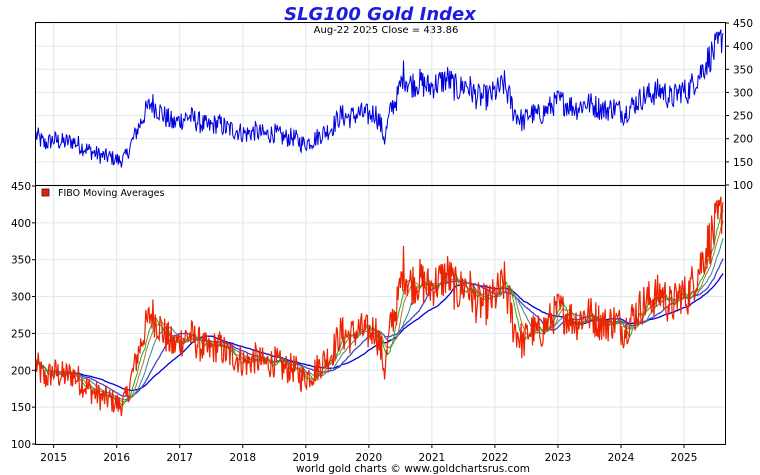 This screenshot has height=475, width=760. What do you see at coordinates (305, 458) in the screenshot?
I see `x-tick-label: 2019` at bounding box center [305, 458].